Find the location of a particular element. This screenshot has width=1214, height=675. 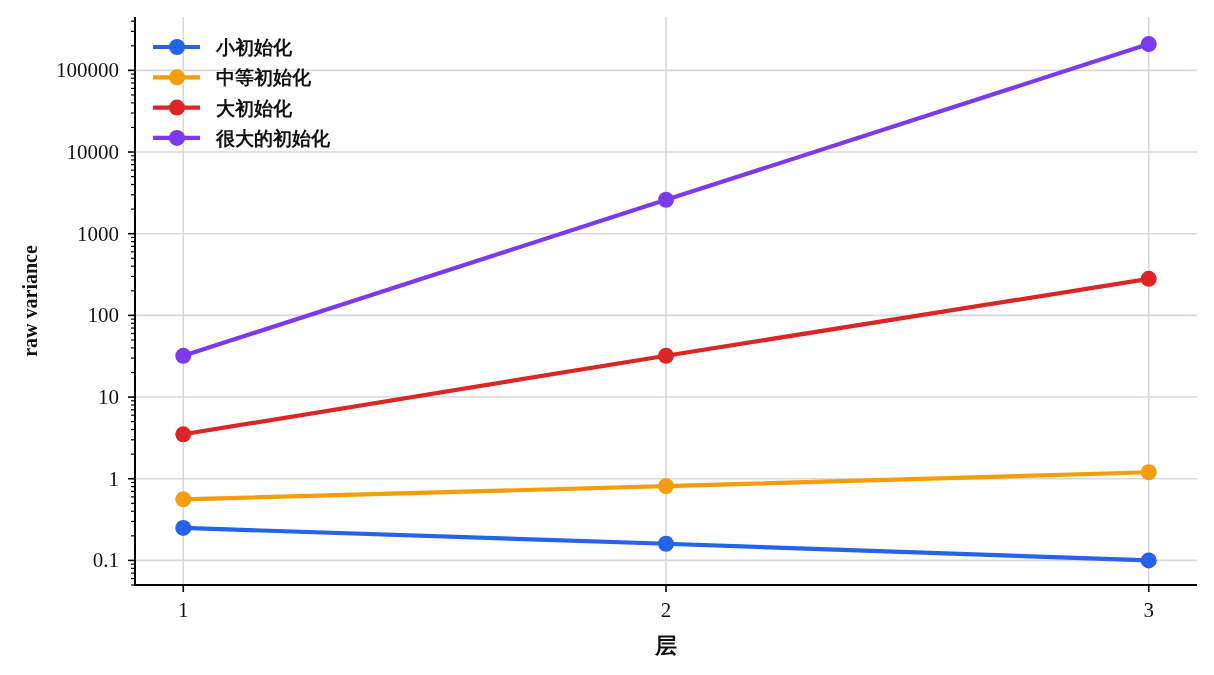

legend-label: 中等初始化 is located at coordinates (264, 78).